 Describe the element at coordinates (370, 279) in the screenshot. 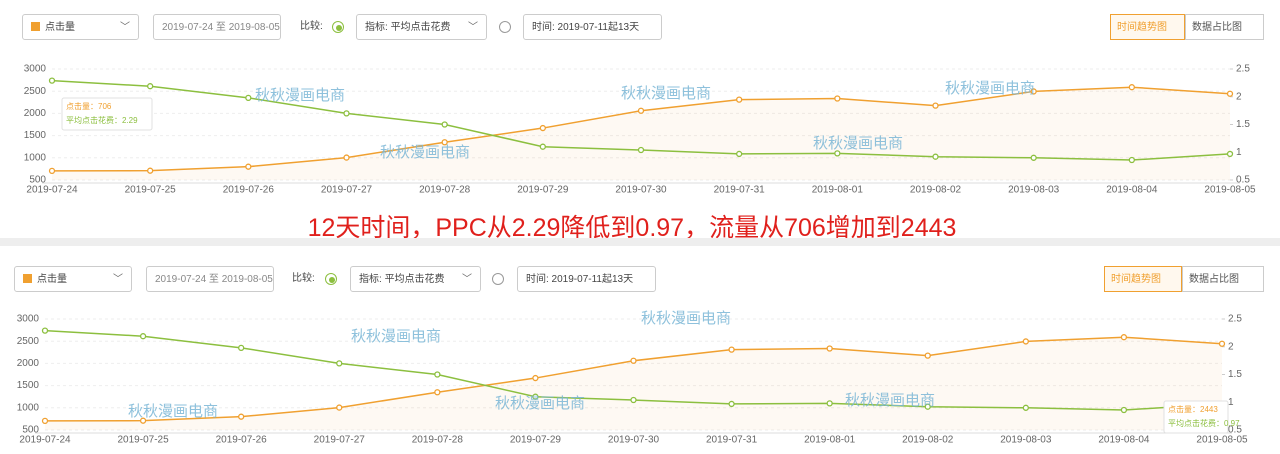

I see `indicator-label: 指标:` at that location.